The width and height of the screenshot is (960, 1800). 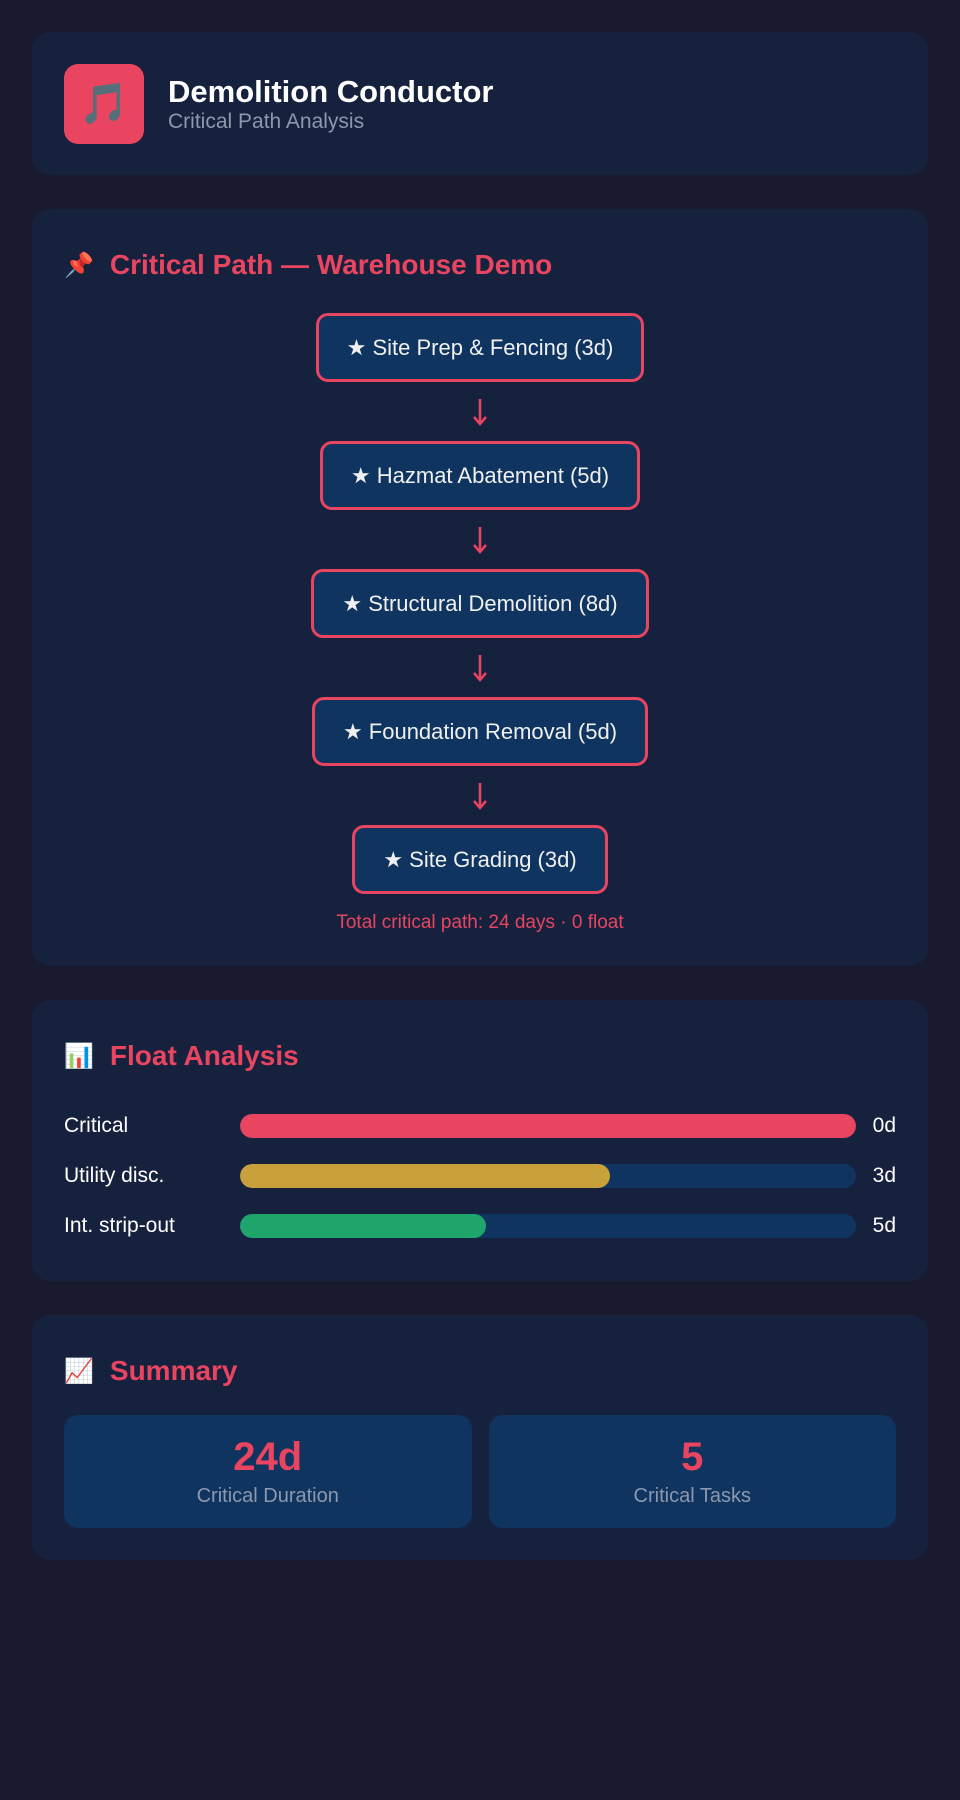 I want to click on float-value: 5d, so click(x=884, y=1225).